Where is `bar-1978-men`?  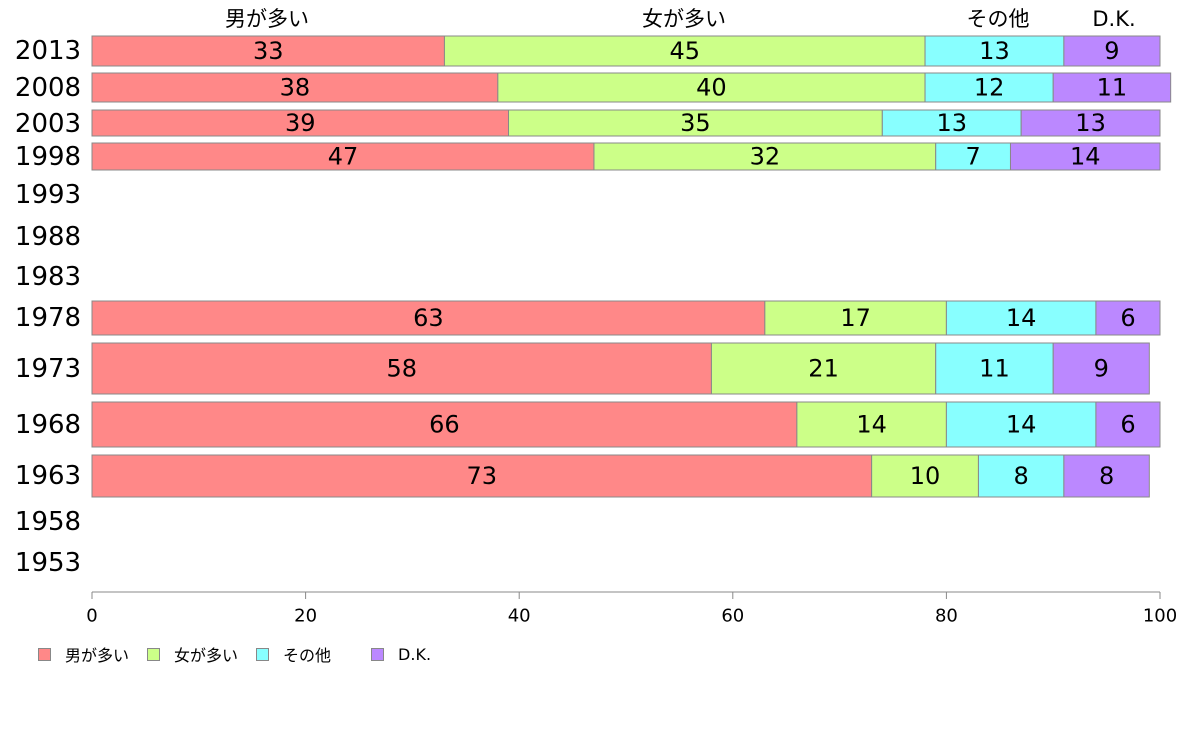
bar-1978-men is located at coordinates (428, 318).